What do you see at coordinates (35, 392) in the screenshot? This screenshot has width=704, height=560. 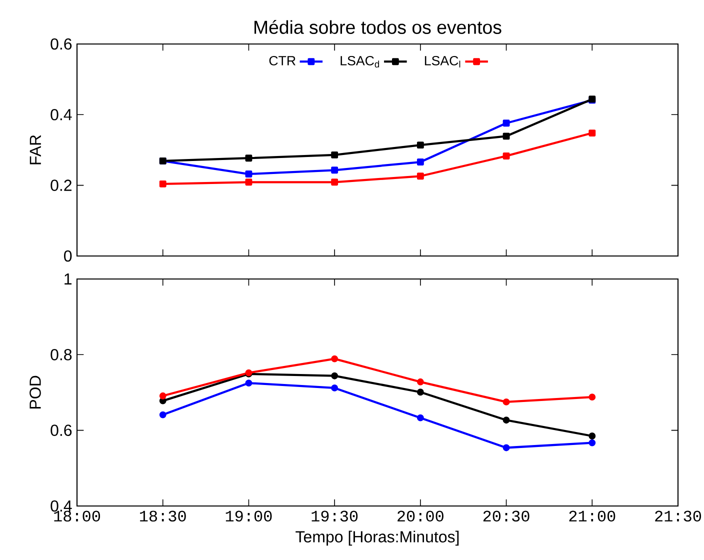 I see `y-axis-title: POD` at bounding box center [35, 392].